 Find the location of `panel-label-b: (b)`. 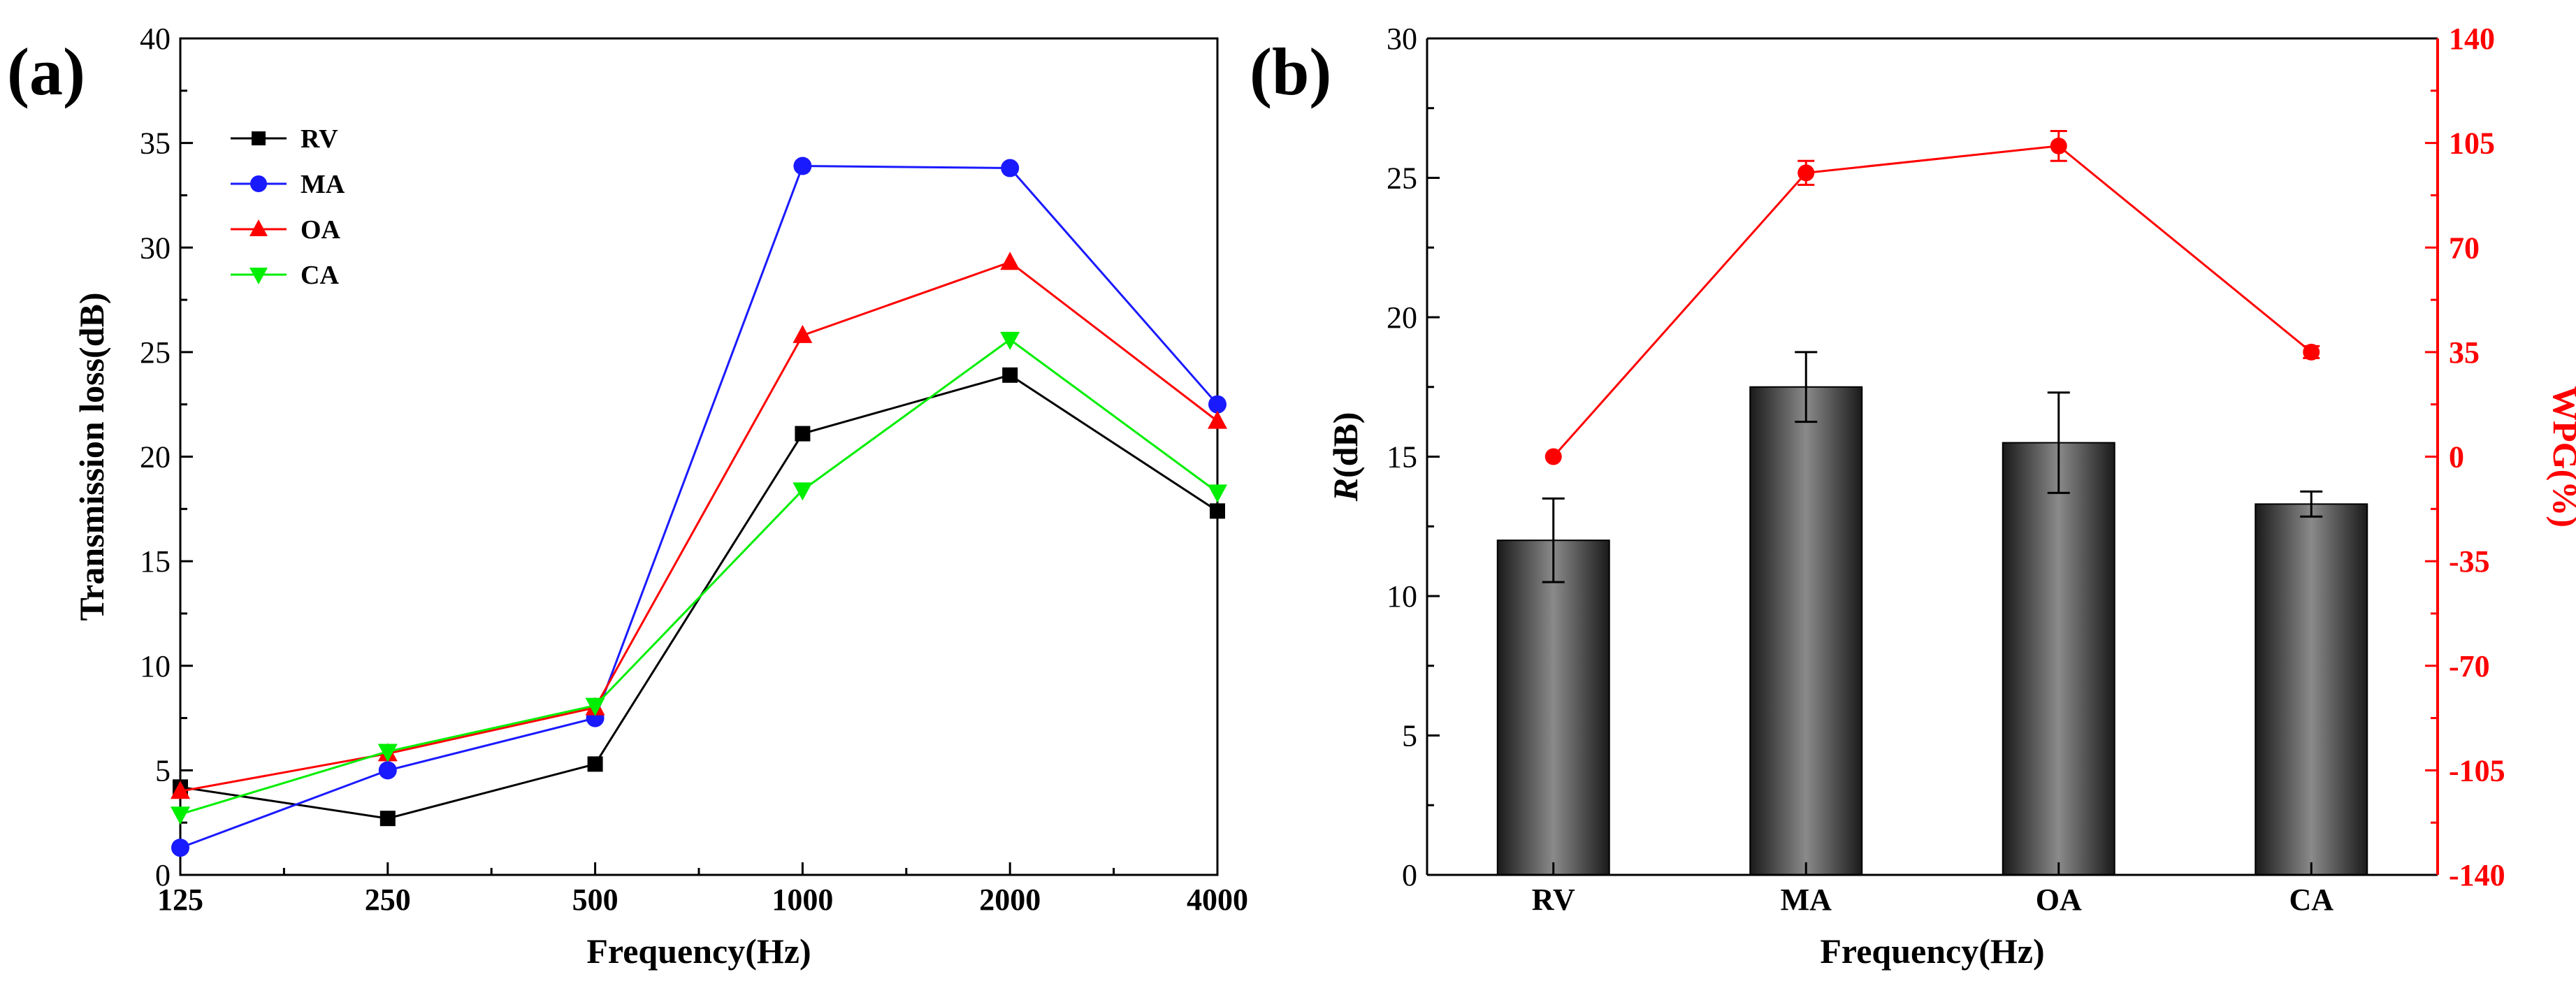

panel-label-b: (b) is located at coordinates (1291, 71).